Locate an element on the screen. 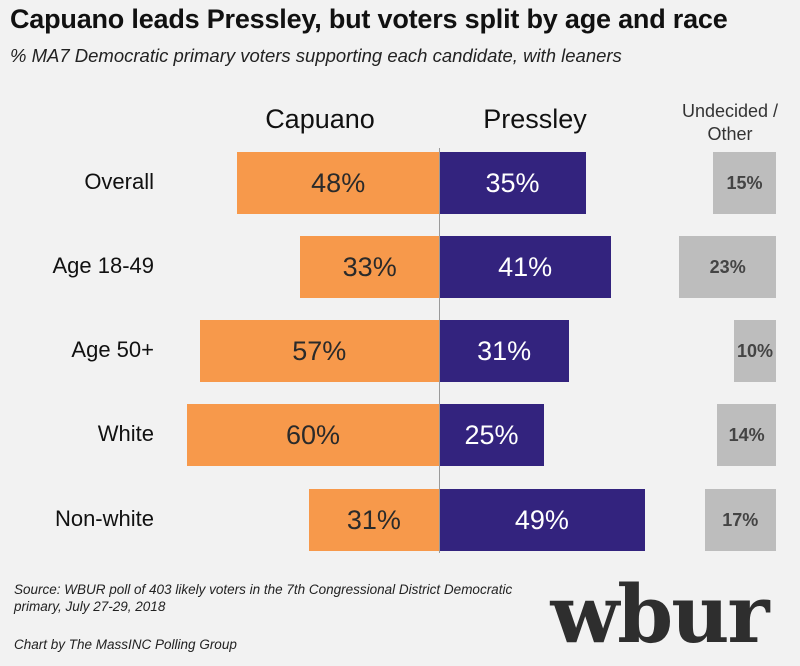 The image size is (800, 666). data-label-capuano-non-white: 31% is located at coordinates (374, 520).